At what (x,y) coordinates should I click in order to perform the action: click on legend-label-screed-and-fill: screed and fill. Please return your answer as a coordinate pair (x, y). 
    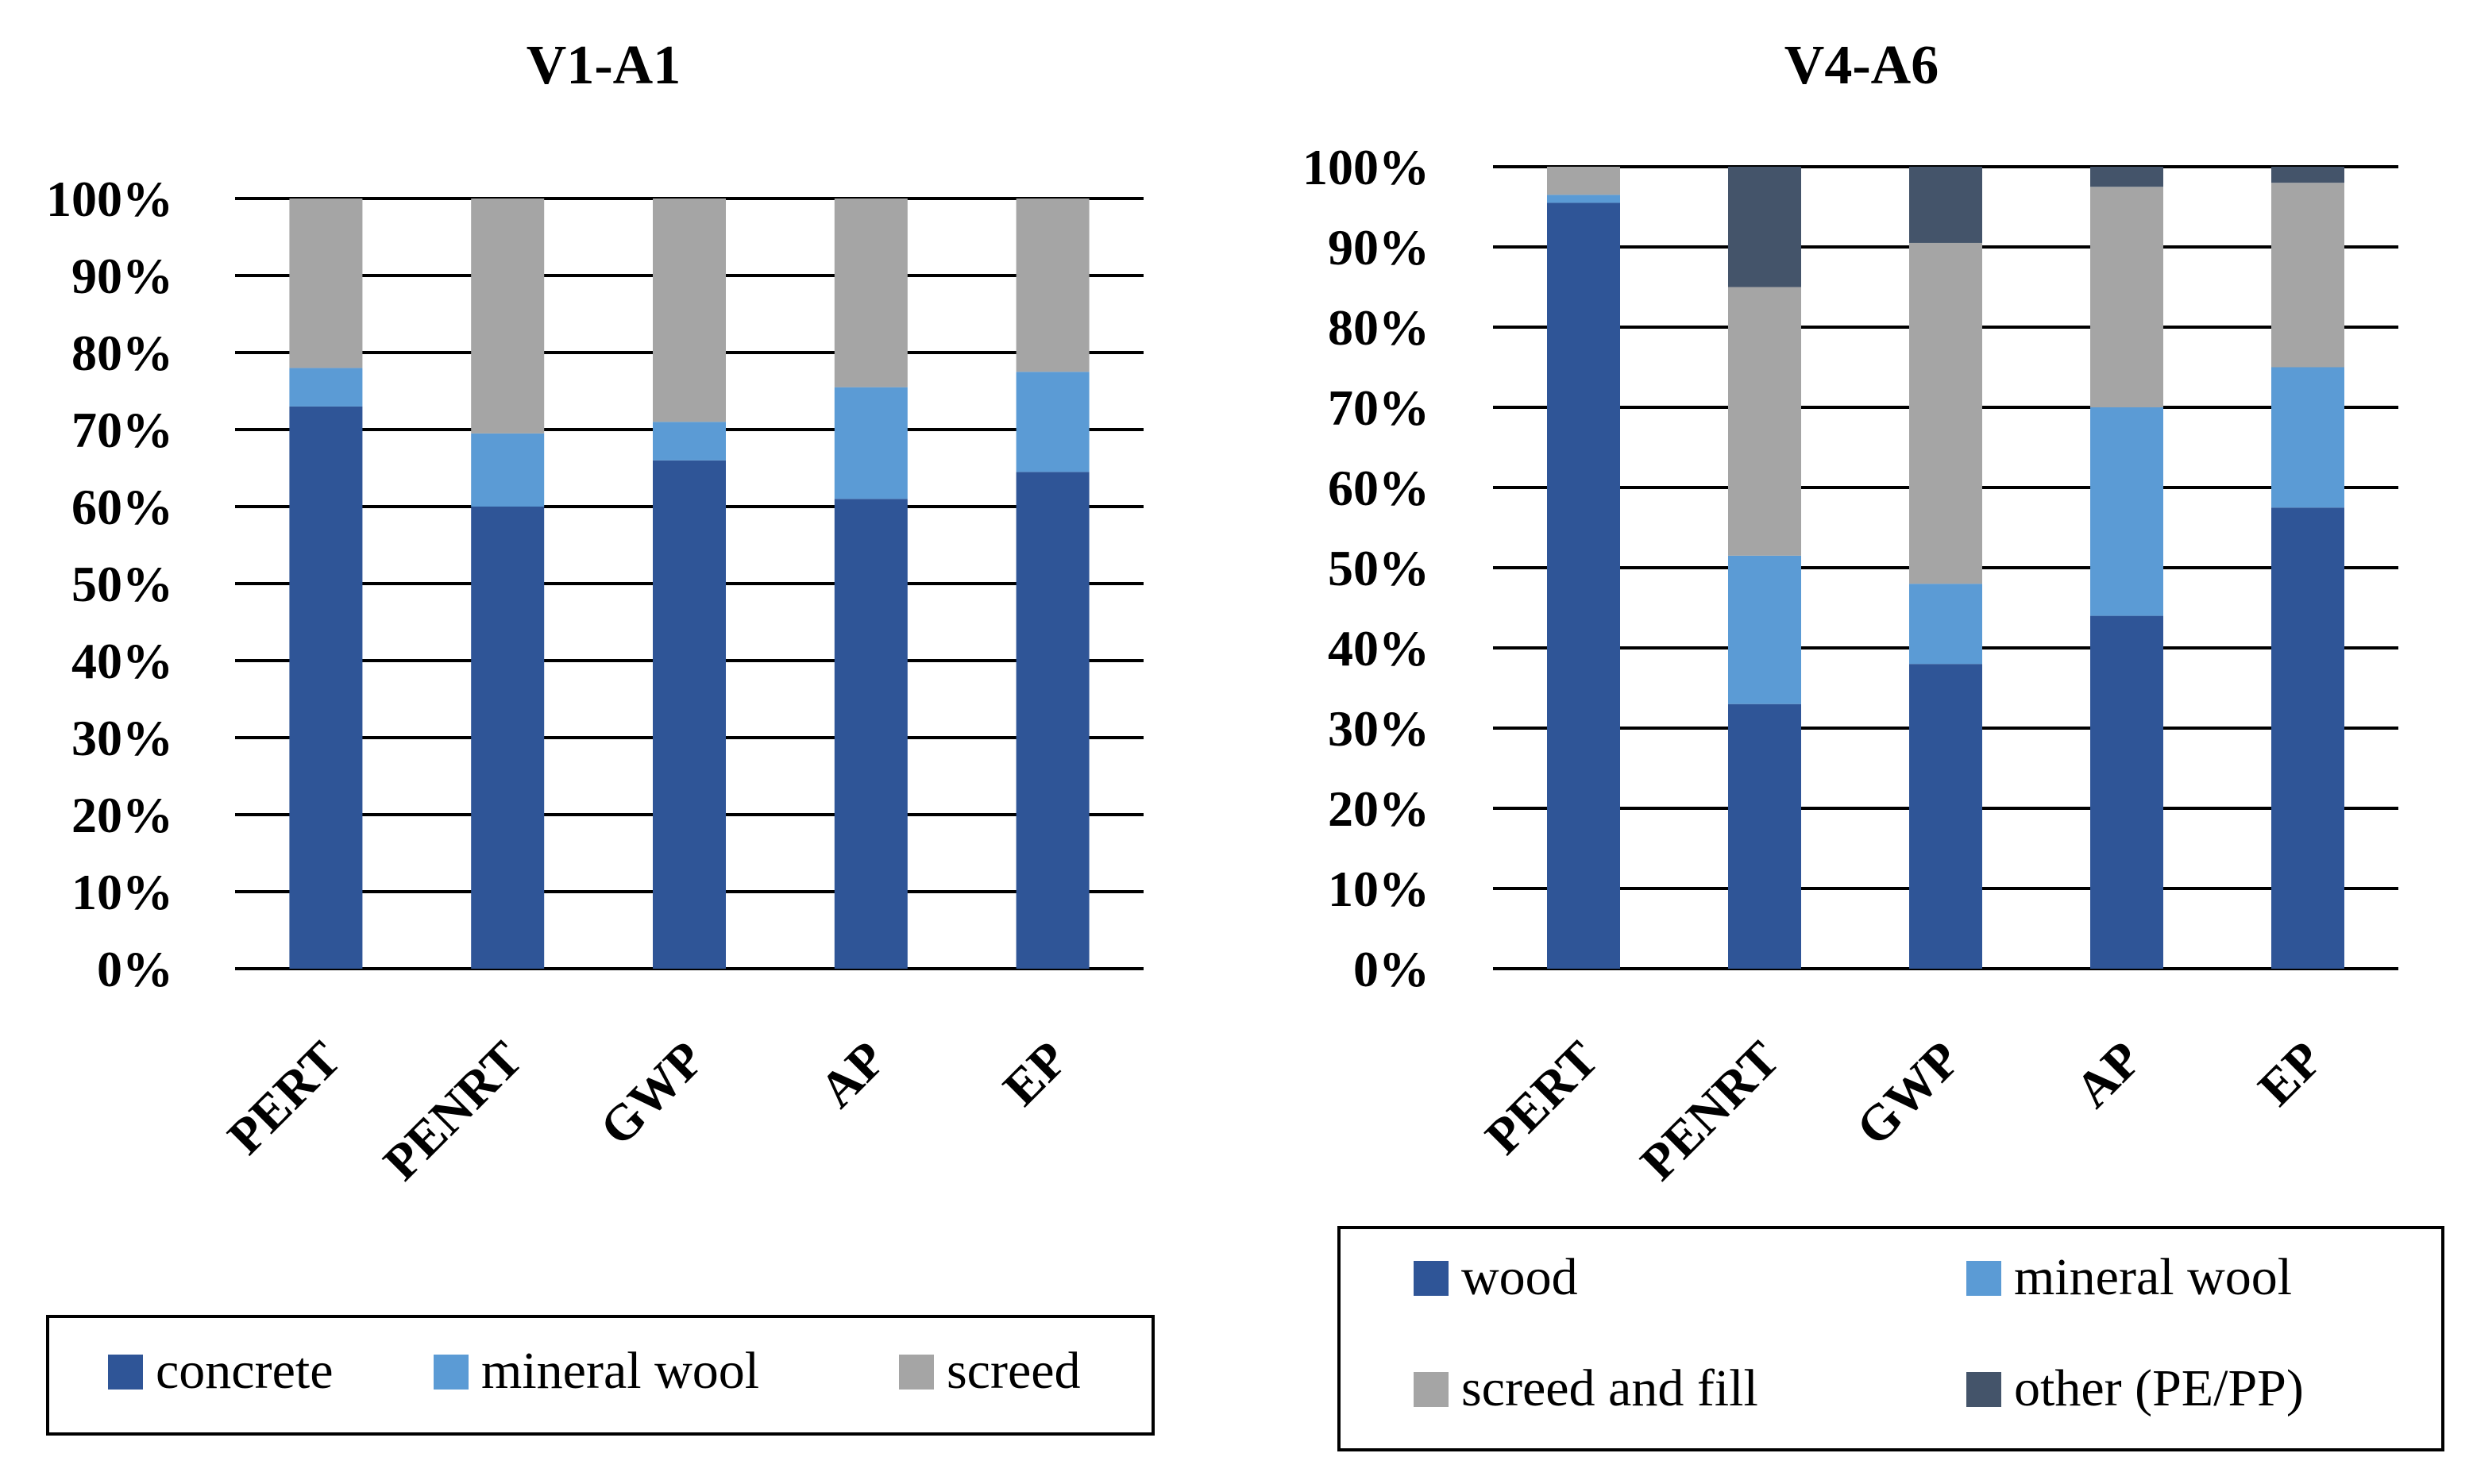
    Looking at the image, I should click on (1610, 1388).